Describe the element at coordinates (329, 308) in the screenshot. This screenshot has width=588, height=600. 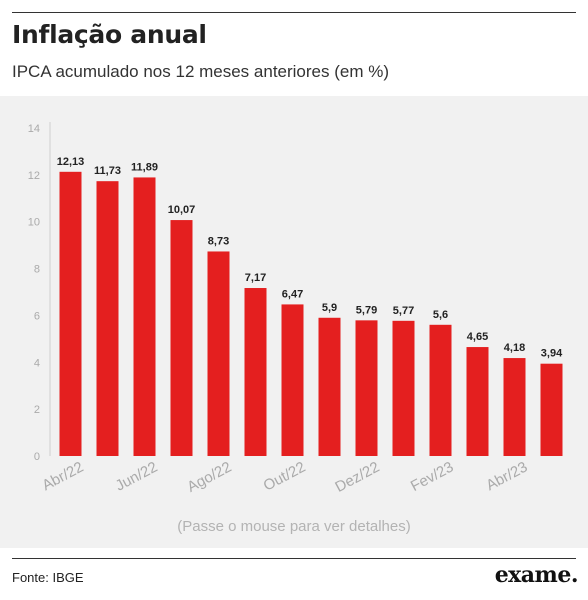
I see `bar-value-label: 5,9` at that location.